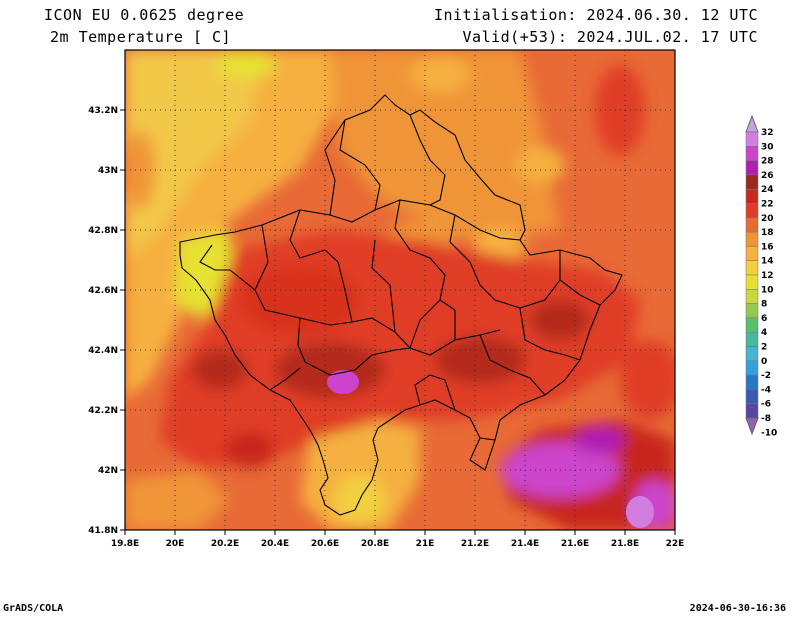  Describe the element at coordinates (764, 362) in the screenshot. I see `colorbar-label: 0` at that location.